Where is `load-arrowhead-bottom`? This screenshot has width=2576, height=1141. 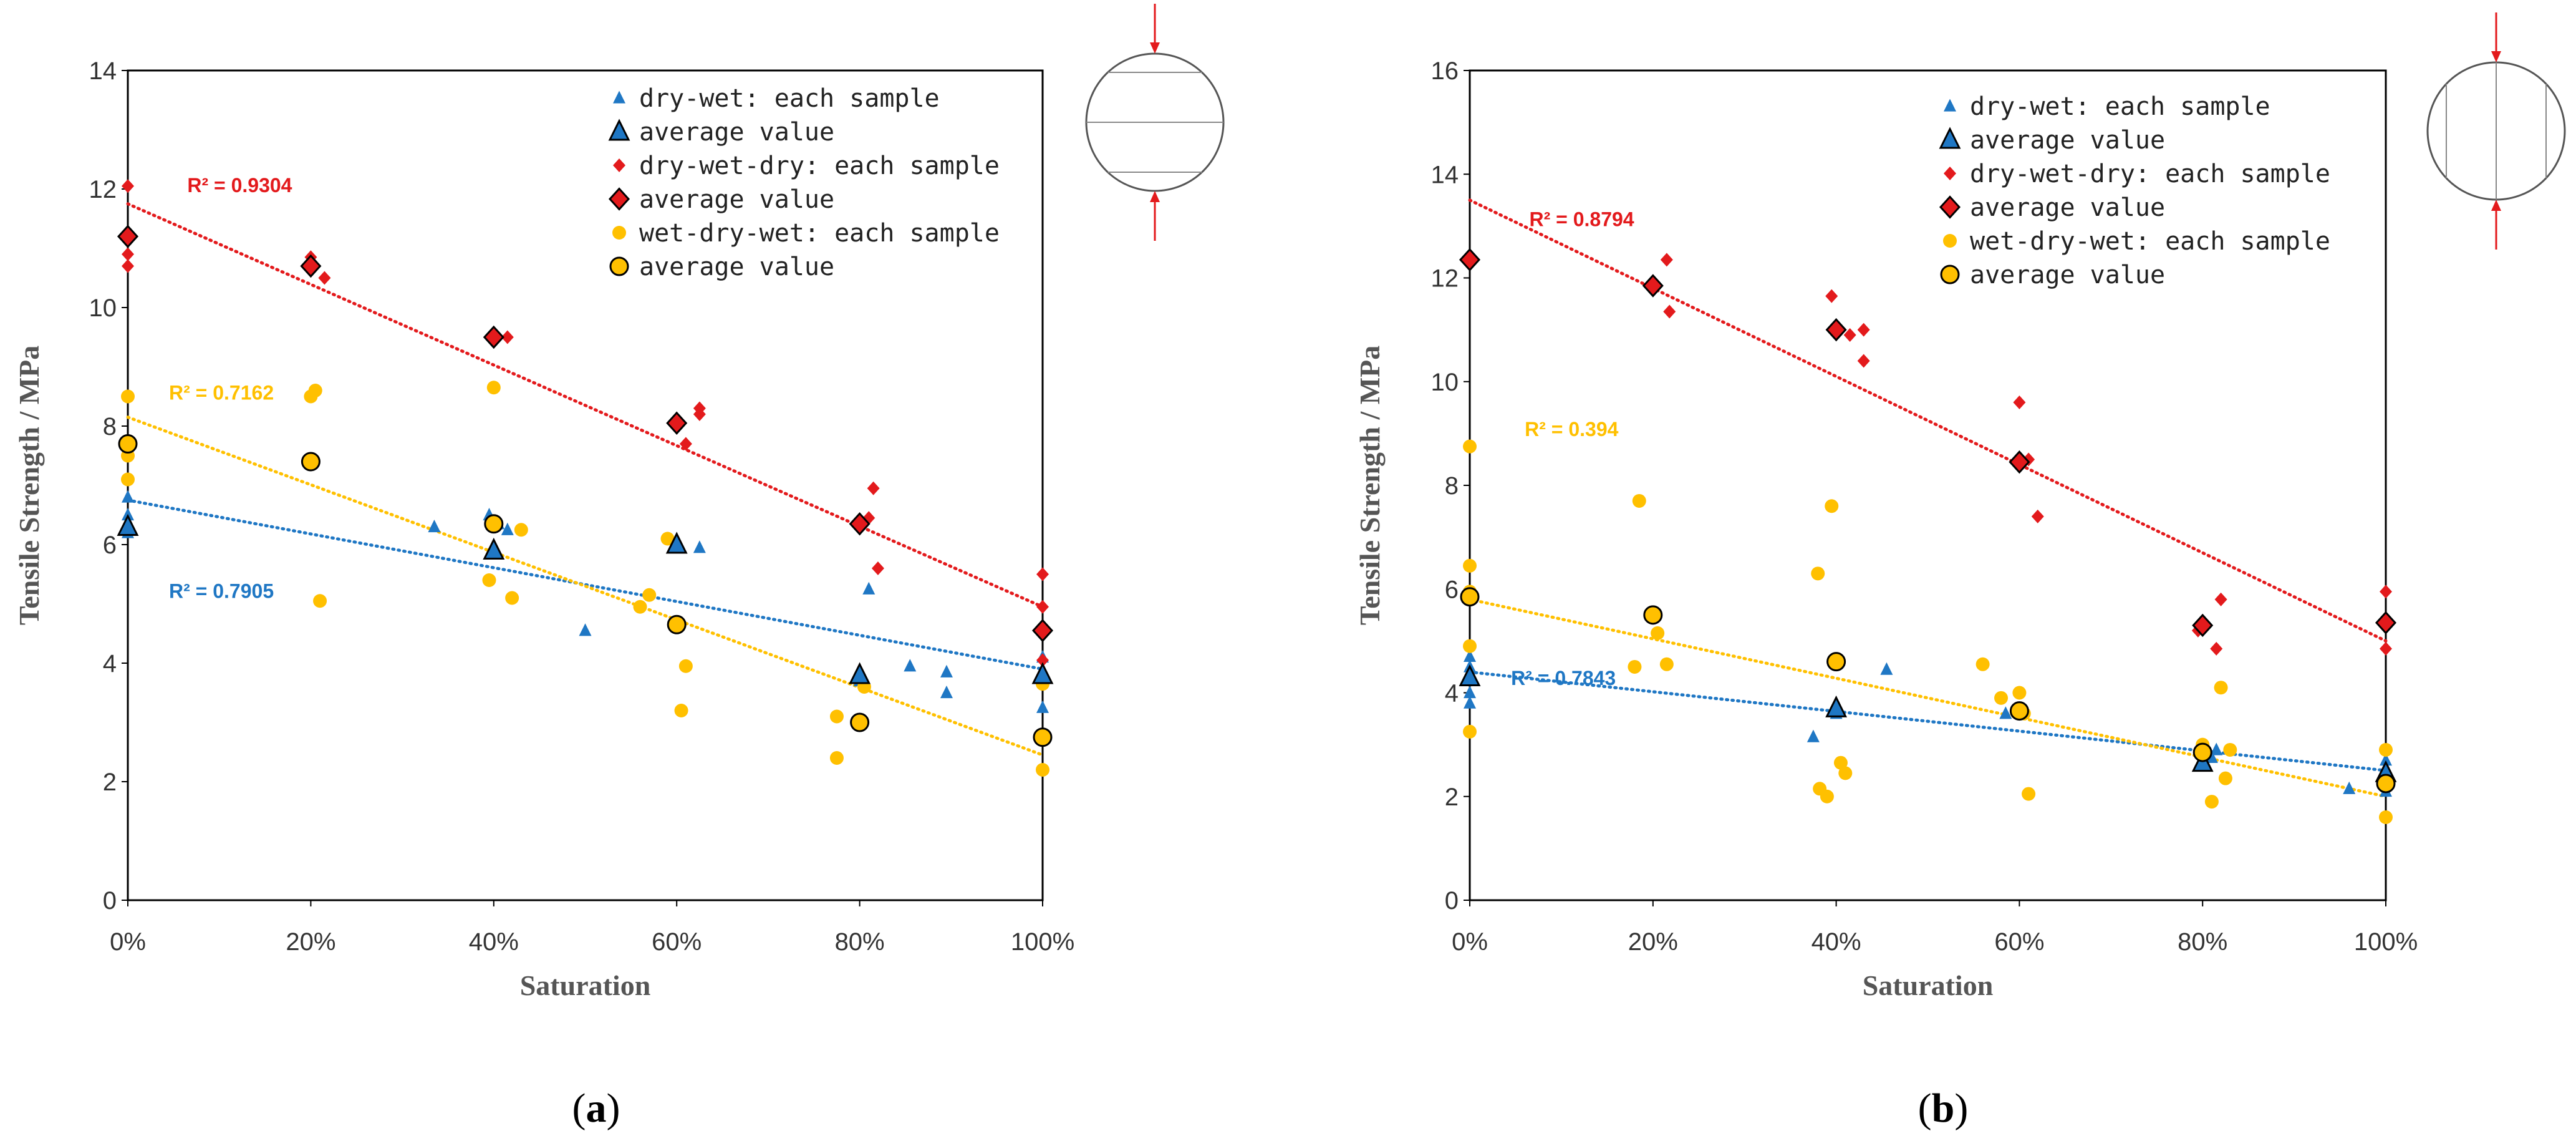
load-arrowhead-bottom is located at coordinates (2496, 205).